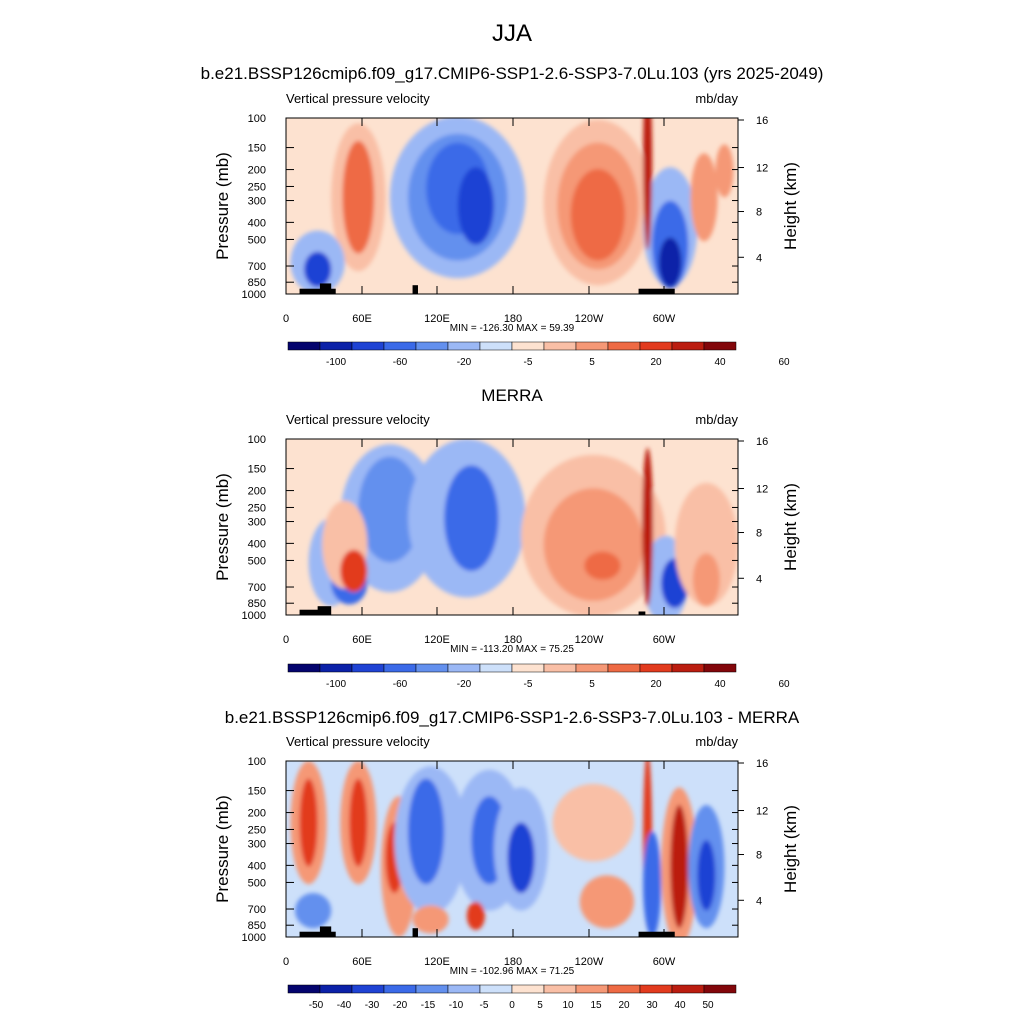  Describe the element at coordinates (568, 1005) in the screenshot. I see `colorbar-label: 10` at that location.